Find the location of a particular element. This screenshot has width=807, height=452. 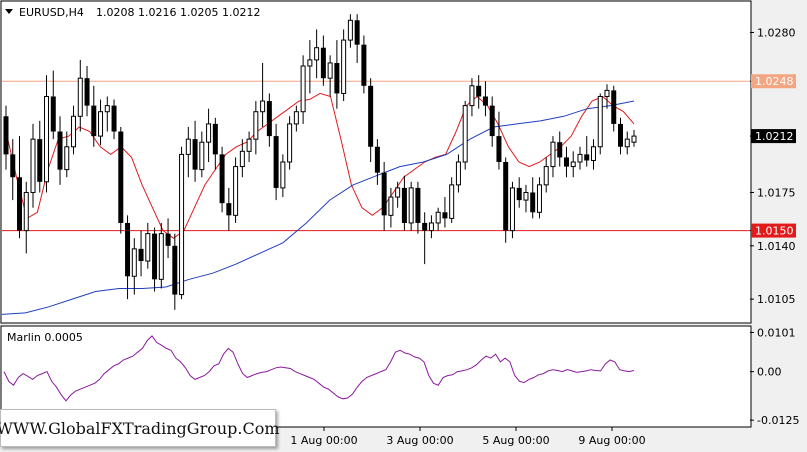

current-price-label: 1.0212 is located at coordinates (774, 136).